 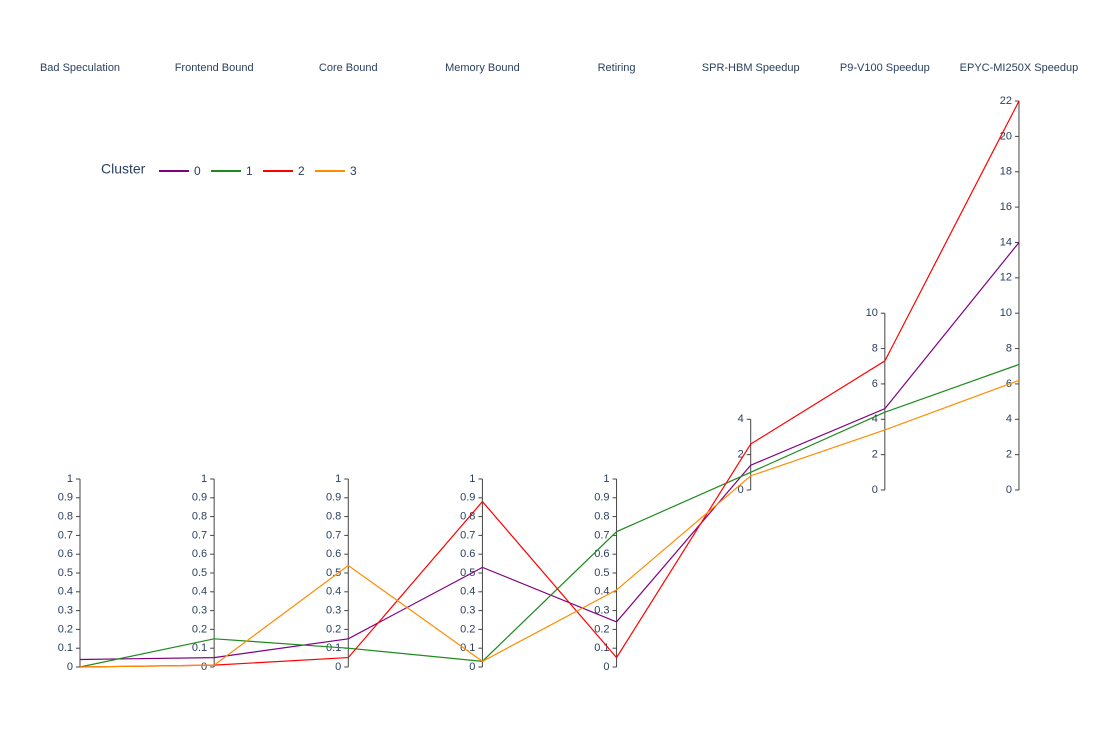 I want to click on legend-label: 3, so click(x=353, y=171).